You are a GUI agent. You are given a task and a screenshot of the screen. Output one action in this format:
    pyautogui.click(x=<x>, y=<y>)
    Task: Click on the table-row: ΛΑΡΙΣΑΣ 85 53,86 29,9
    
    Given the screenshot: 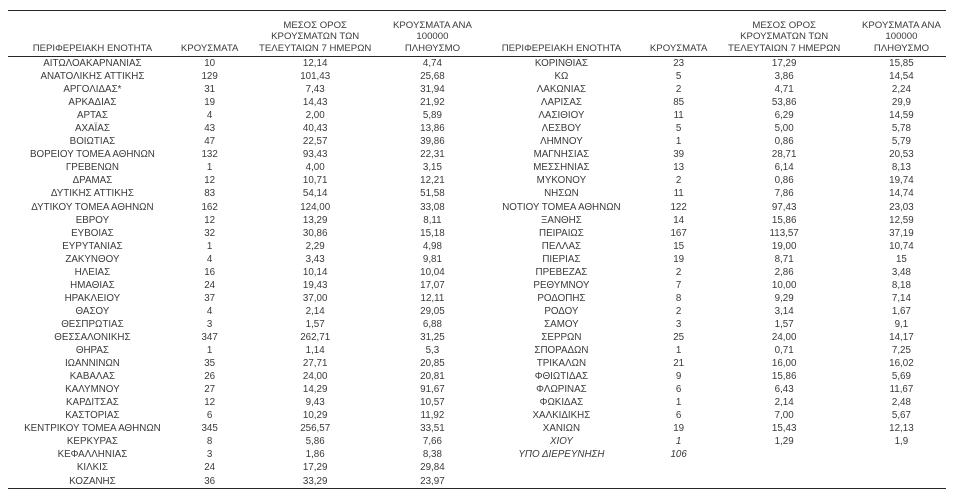 What is the action you would take?
    pyautogui.click(x=711, y=102)
    